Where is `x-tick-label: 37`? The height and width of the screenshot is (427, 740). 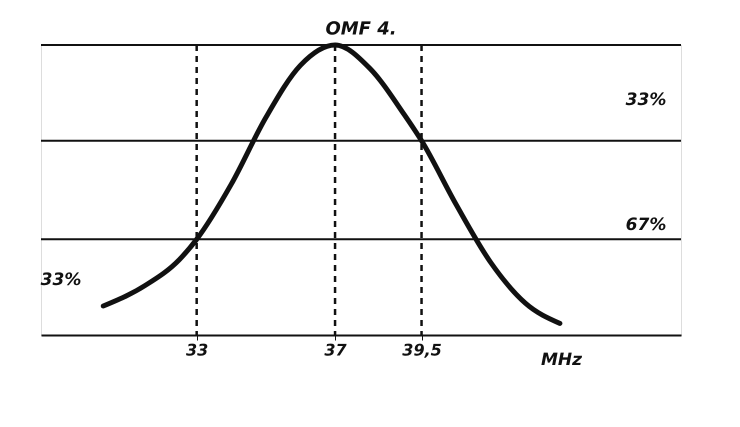 x-tick-label: 37 is located at coordinates (336, 350).